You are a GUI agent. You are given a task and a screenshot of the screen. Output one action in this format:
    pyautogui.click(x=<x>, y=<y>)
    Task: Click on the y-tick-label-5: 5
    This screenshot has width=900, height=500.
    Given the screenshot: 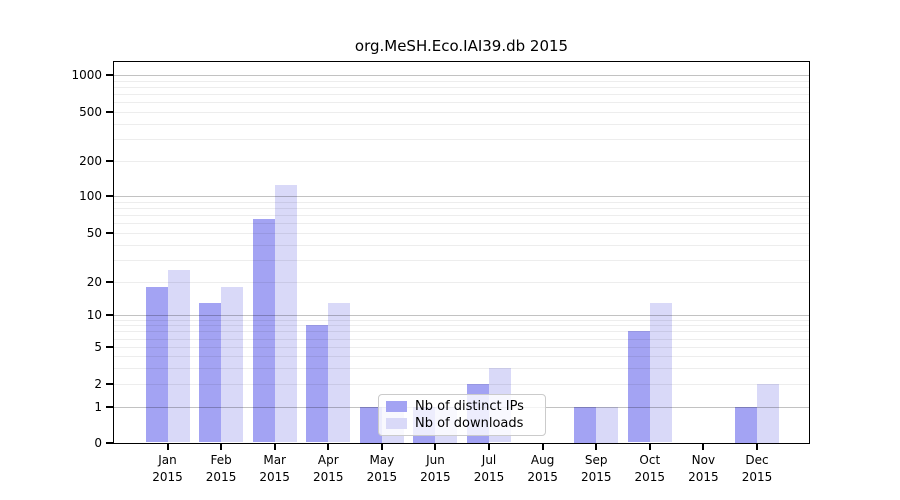 What is the action you would take?
    pyautogui.click(x=98, y=347)
    